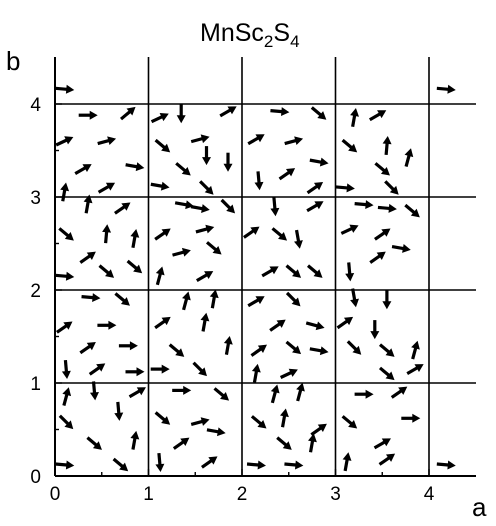 This screenshot has width=496, height=526. Describe the element at coordinates (35, 105) in the screenshot. I see `y-tick-label: 4` at that location.